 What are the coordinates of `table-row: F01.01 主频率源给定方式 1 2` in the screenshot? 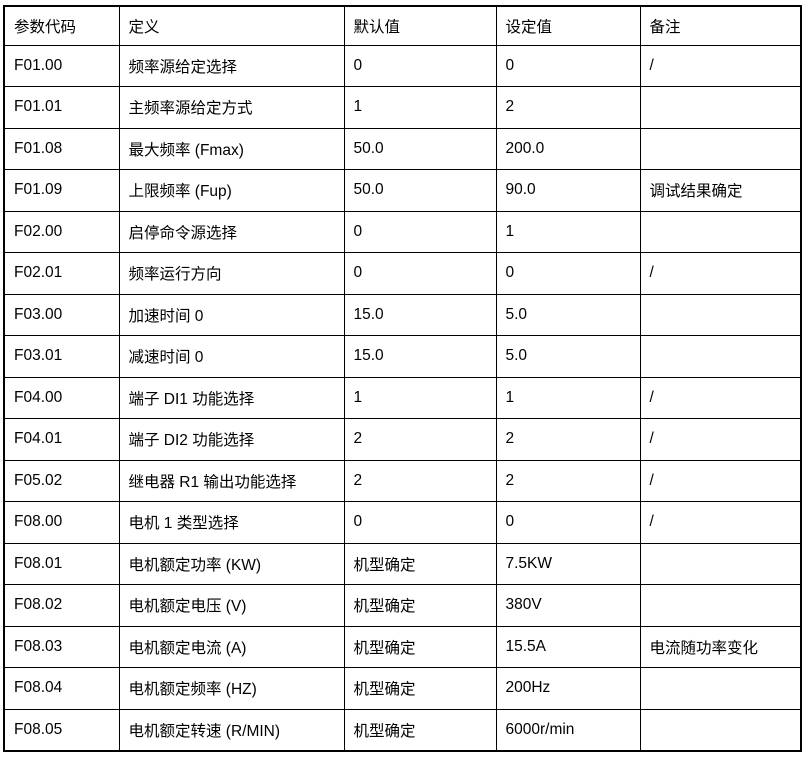 It's located at (402, 107).